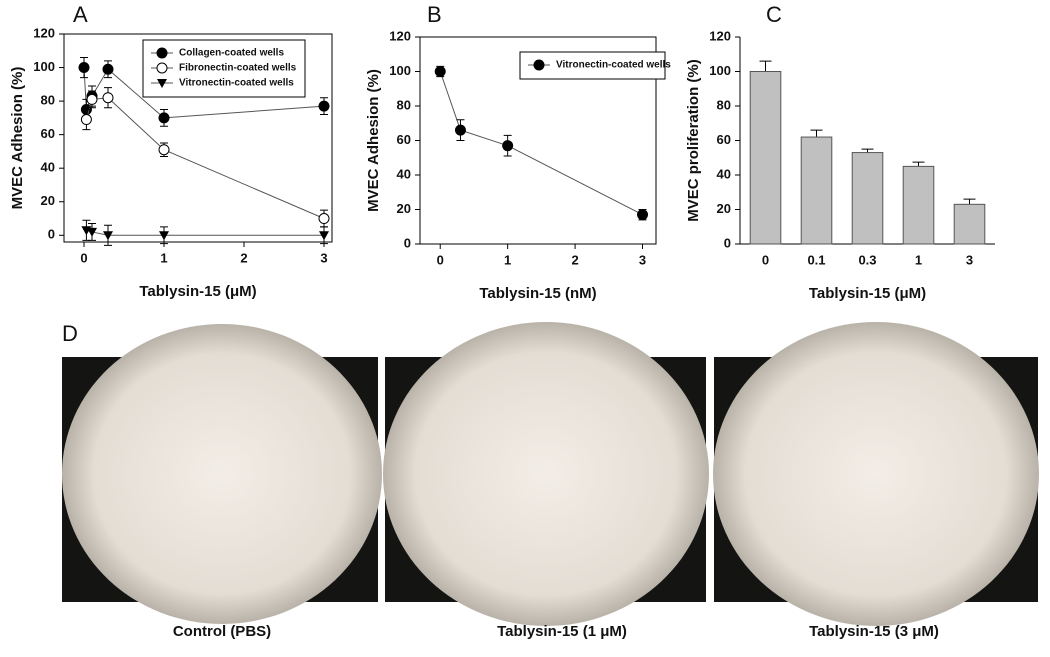 Image resolution: width=1050 pixels, height=657 pixels. I want to click on x-tick-label: 0.1, so click(816, 259).